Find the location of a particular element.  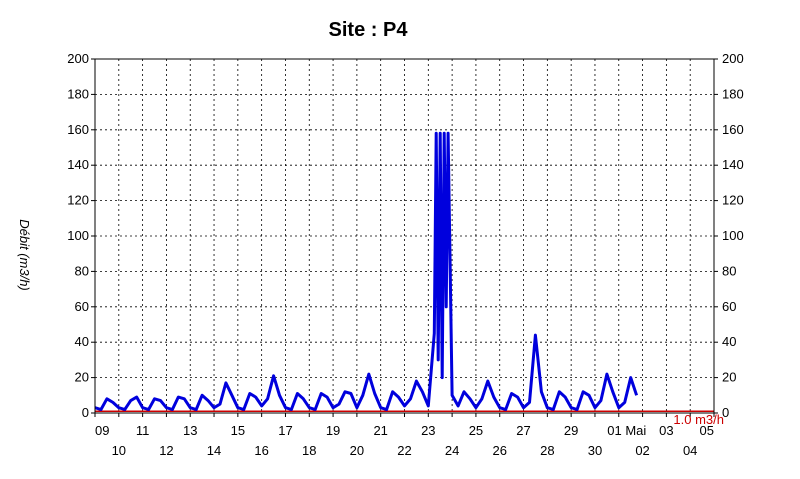

x-tick-label-lower: 20 is located at coordinates (357, 450).